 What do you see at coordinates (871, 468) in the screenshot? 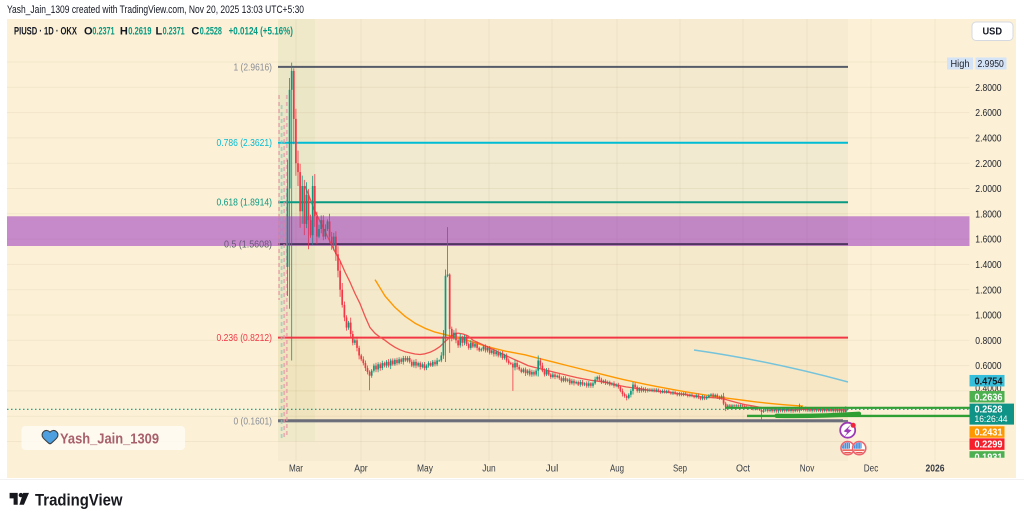
I see `svg-text: Dec` at bounding box center [871, 468].